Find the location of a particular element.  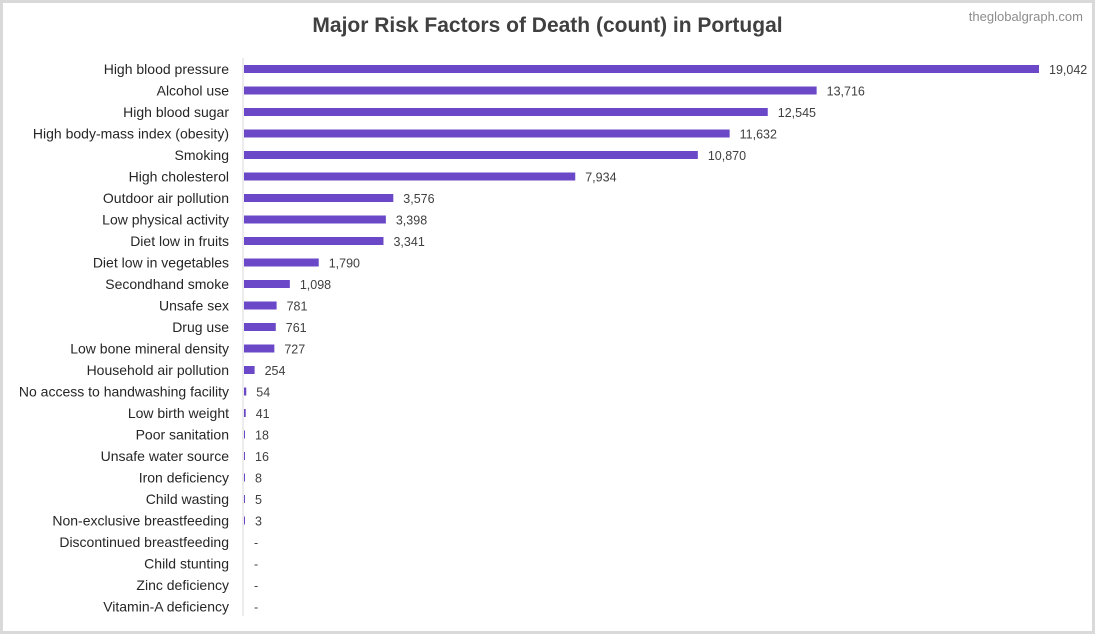

category-label: Low bone mineral density is located at coordinates (149, 349).